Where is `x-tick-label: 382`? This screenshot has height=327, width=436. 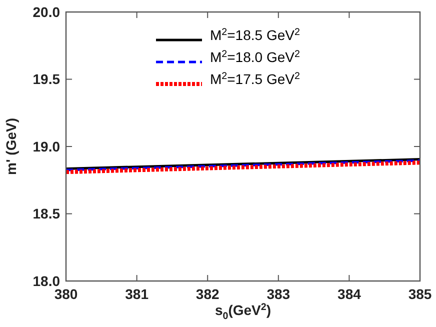
x-tick-label: 382 is located at coordinates (208, 294).